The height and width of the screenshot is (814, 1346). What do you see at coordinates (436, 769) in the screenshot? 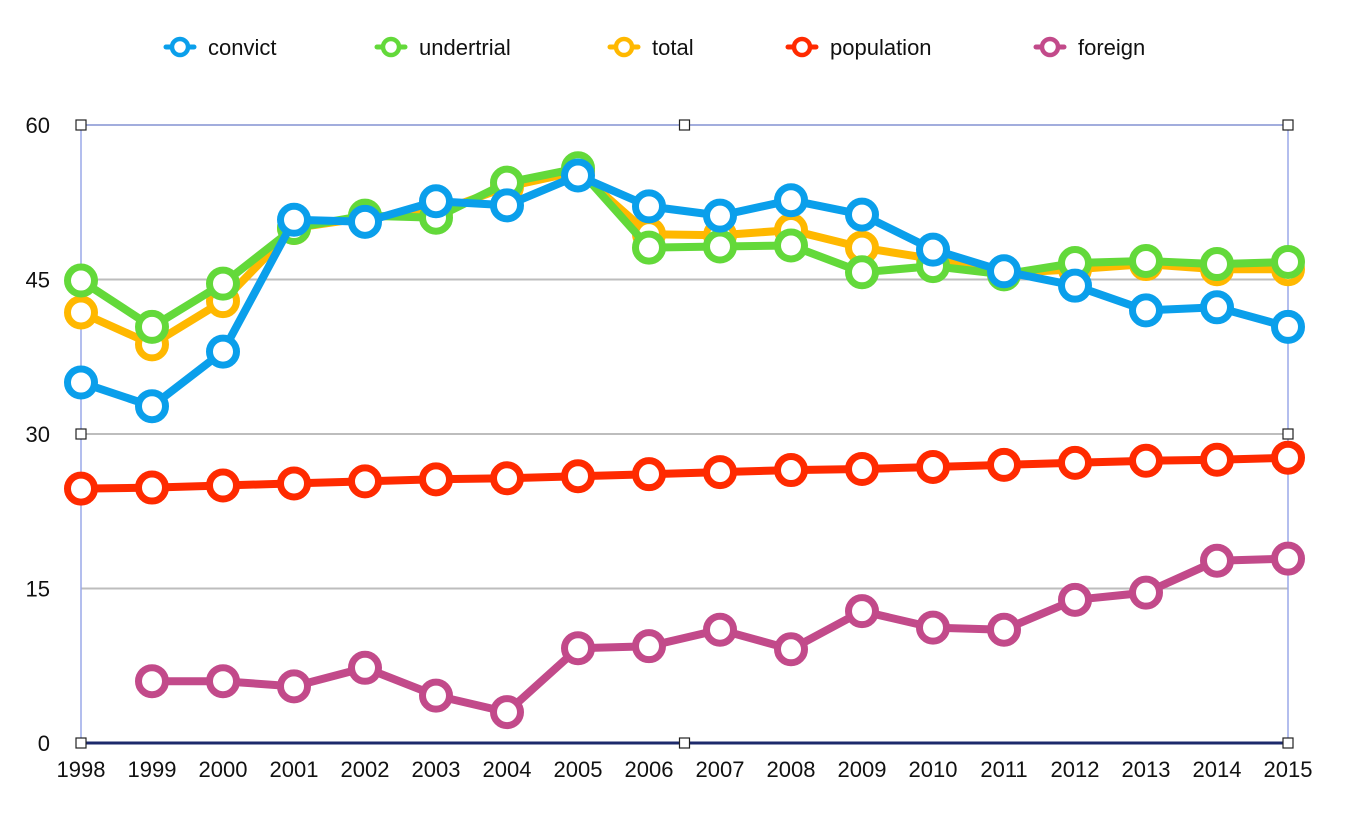
I see `x-tick-label-2003: 2003` at bounding box center [436, 769].